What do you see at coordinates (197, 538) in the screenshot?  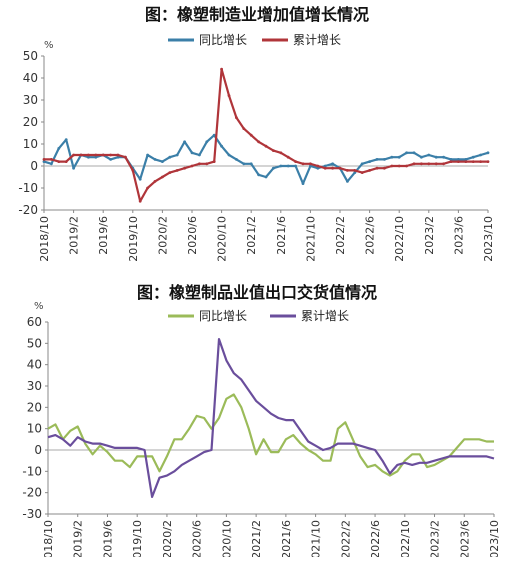 I see `x-tick-label: 2020/6` at bounding box center [197, 538].